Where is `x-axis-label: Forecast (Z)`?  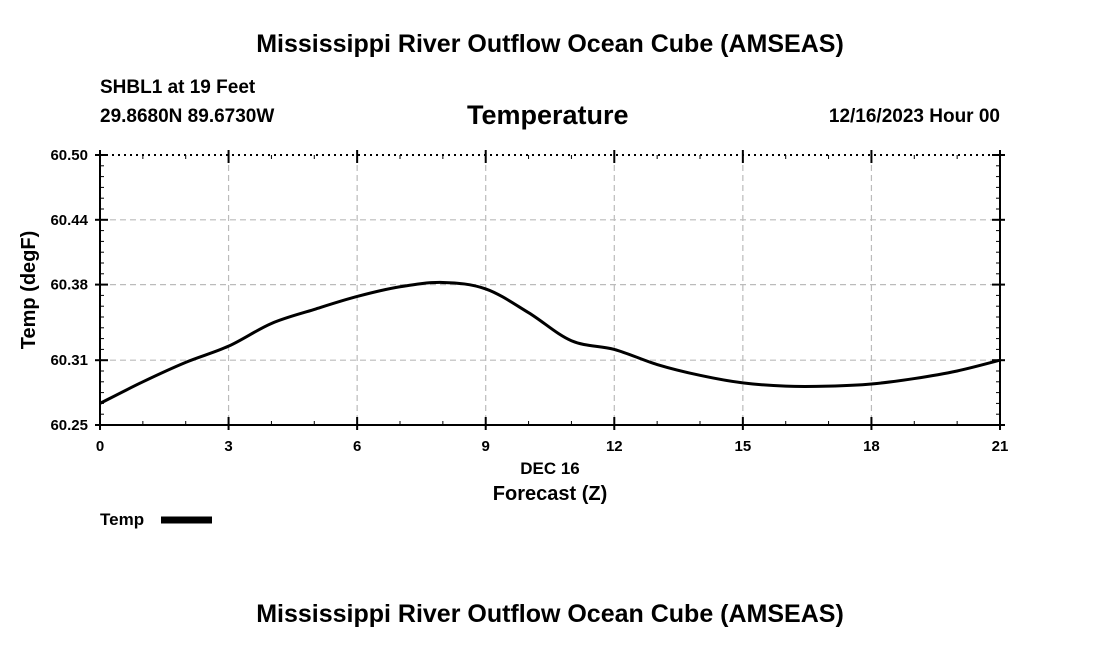 x-axis-label: Forecast (Z) is located at coordinates (550, 494).